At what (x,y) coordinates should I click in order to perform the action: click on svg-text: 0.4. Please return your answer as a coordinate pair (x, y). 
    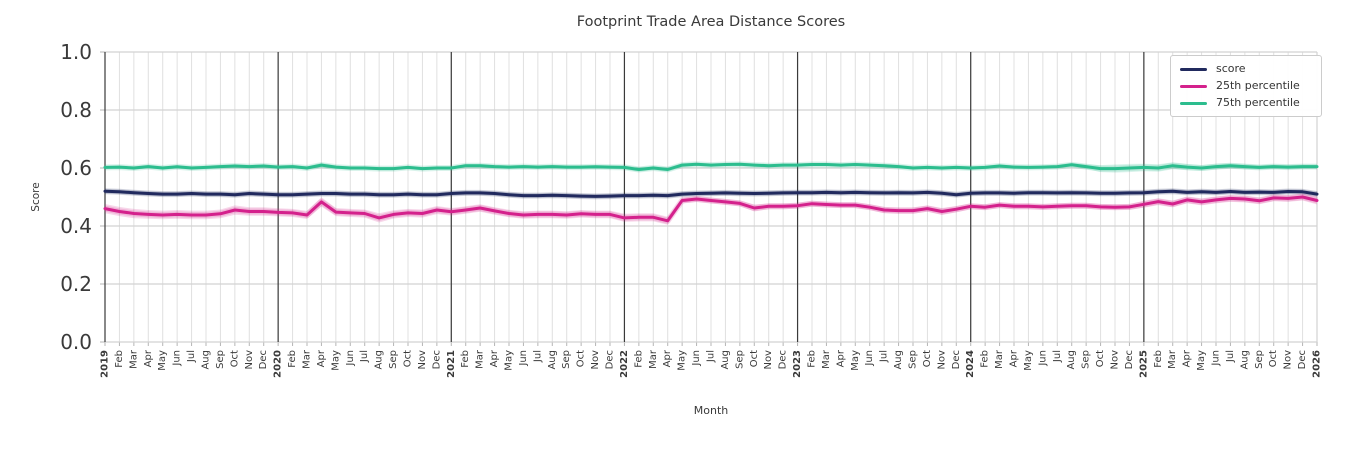
    Looking at the image, I should click on (76, 226).